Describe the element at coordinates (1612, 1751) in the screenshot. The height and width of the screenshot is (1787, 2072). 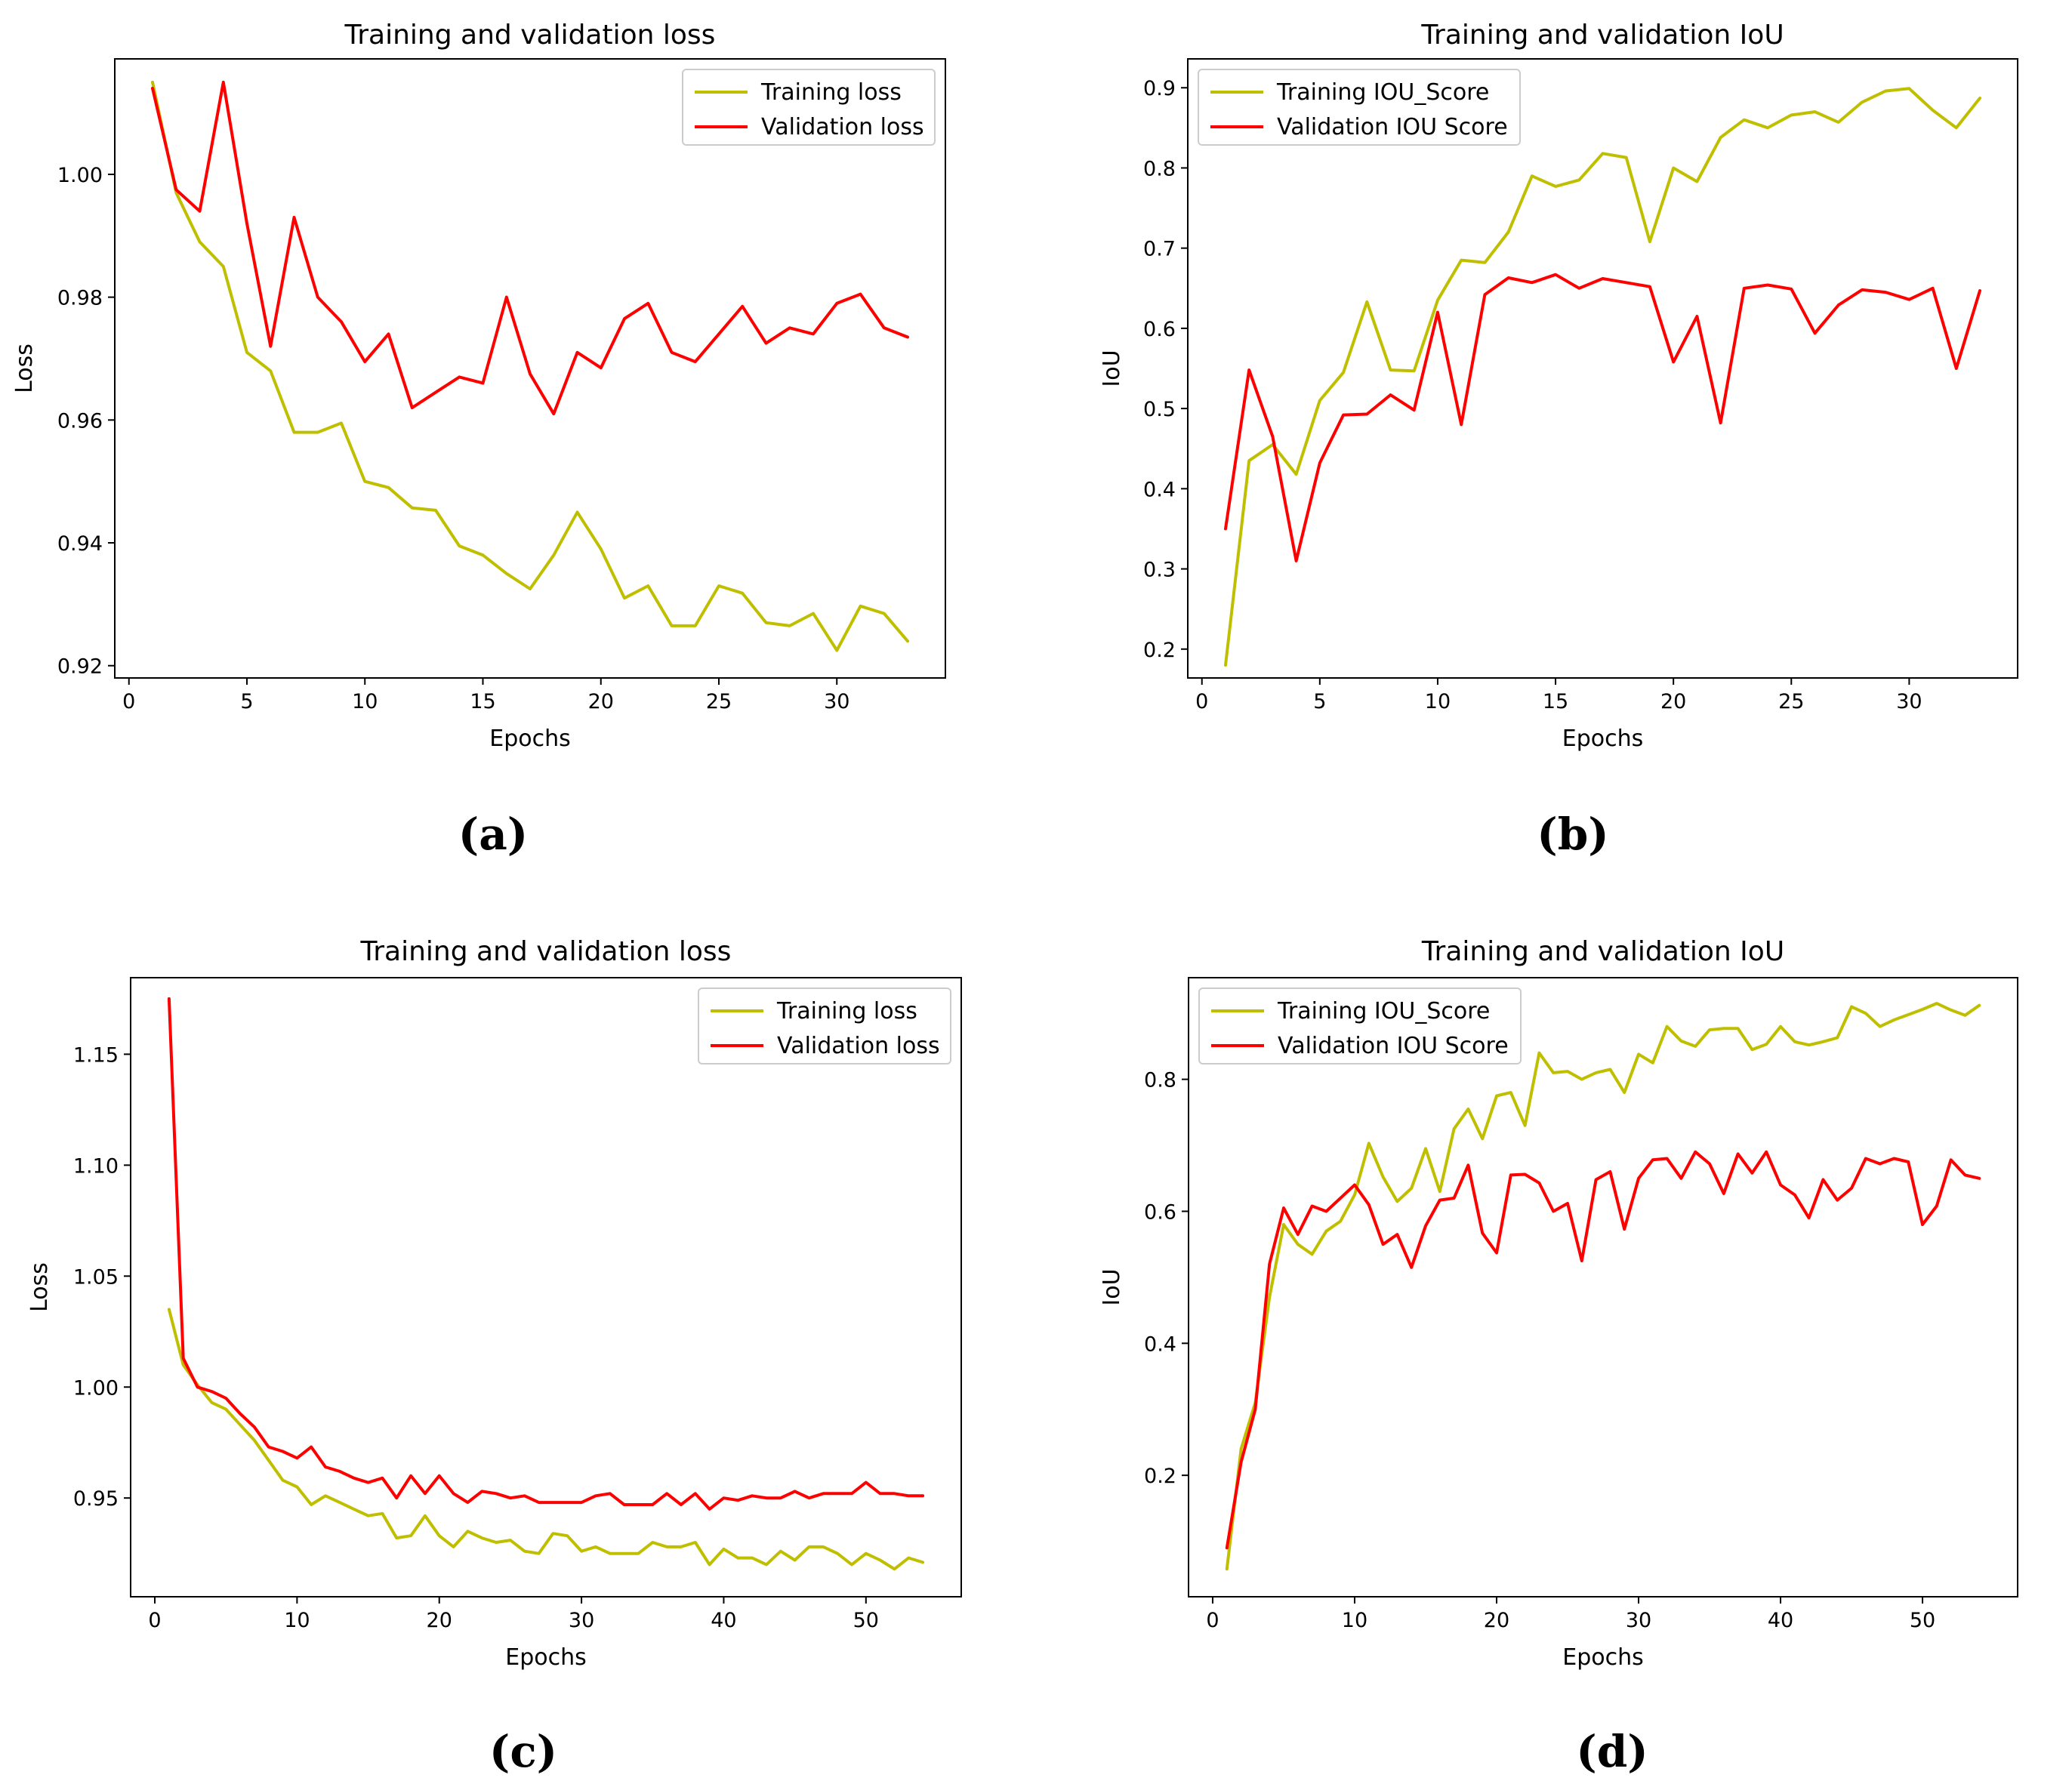
I see `panel-caption: (d)` at that location.